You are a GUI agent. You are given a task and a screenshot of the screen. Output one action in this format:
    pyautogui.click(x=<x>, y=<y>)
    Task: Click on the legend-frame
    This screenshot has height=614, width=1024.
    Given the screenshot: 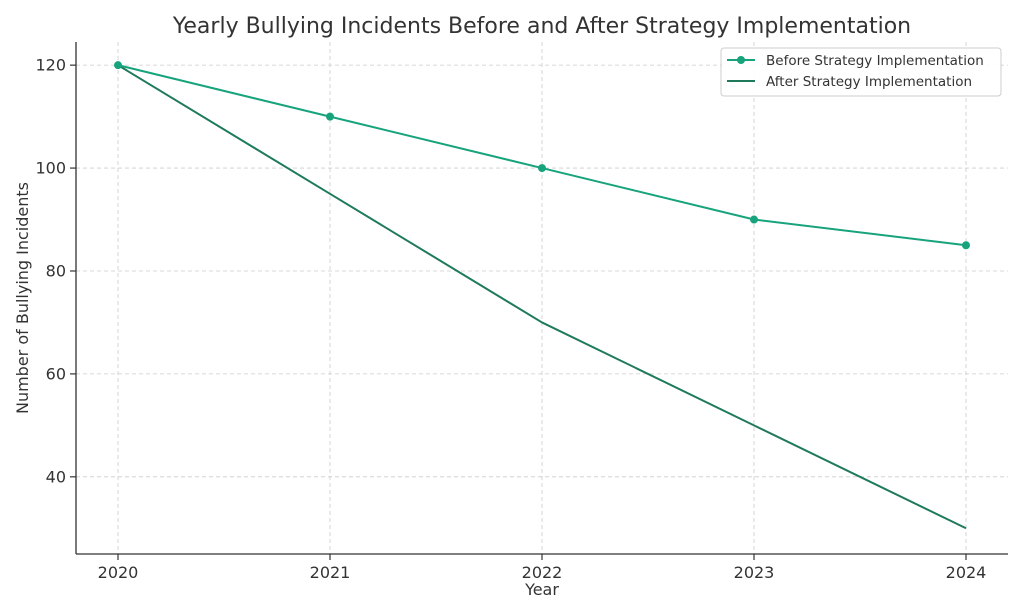 What is the action you would take?
    pyautogui.click(x=861, y=72)
    